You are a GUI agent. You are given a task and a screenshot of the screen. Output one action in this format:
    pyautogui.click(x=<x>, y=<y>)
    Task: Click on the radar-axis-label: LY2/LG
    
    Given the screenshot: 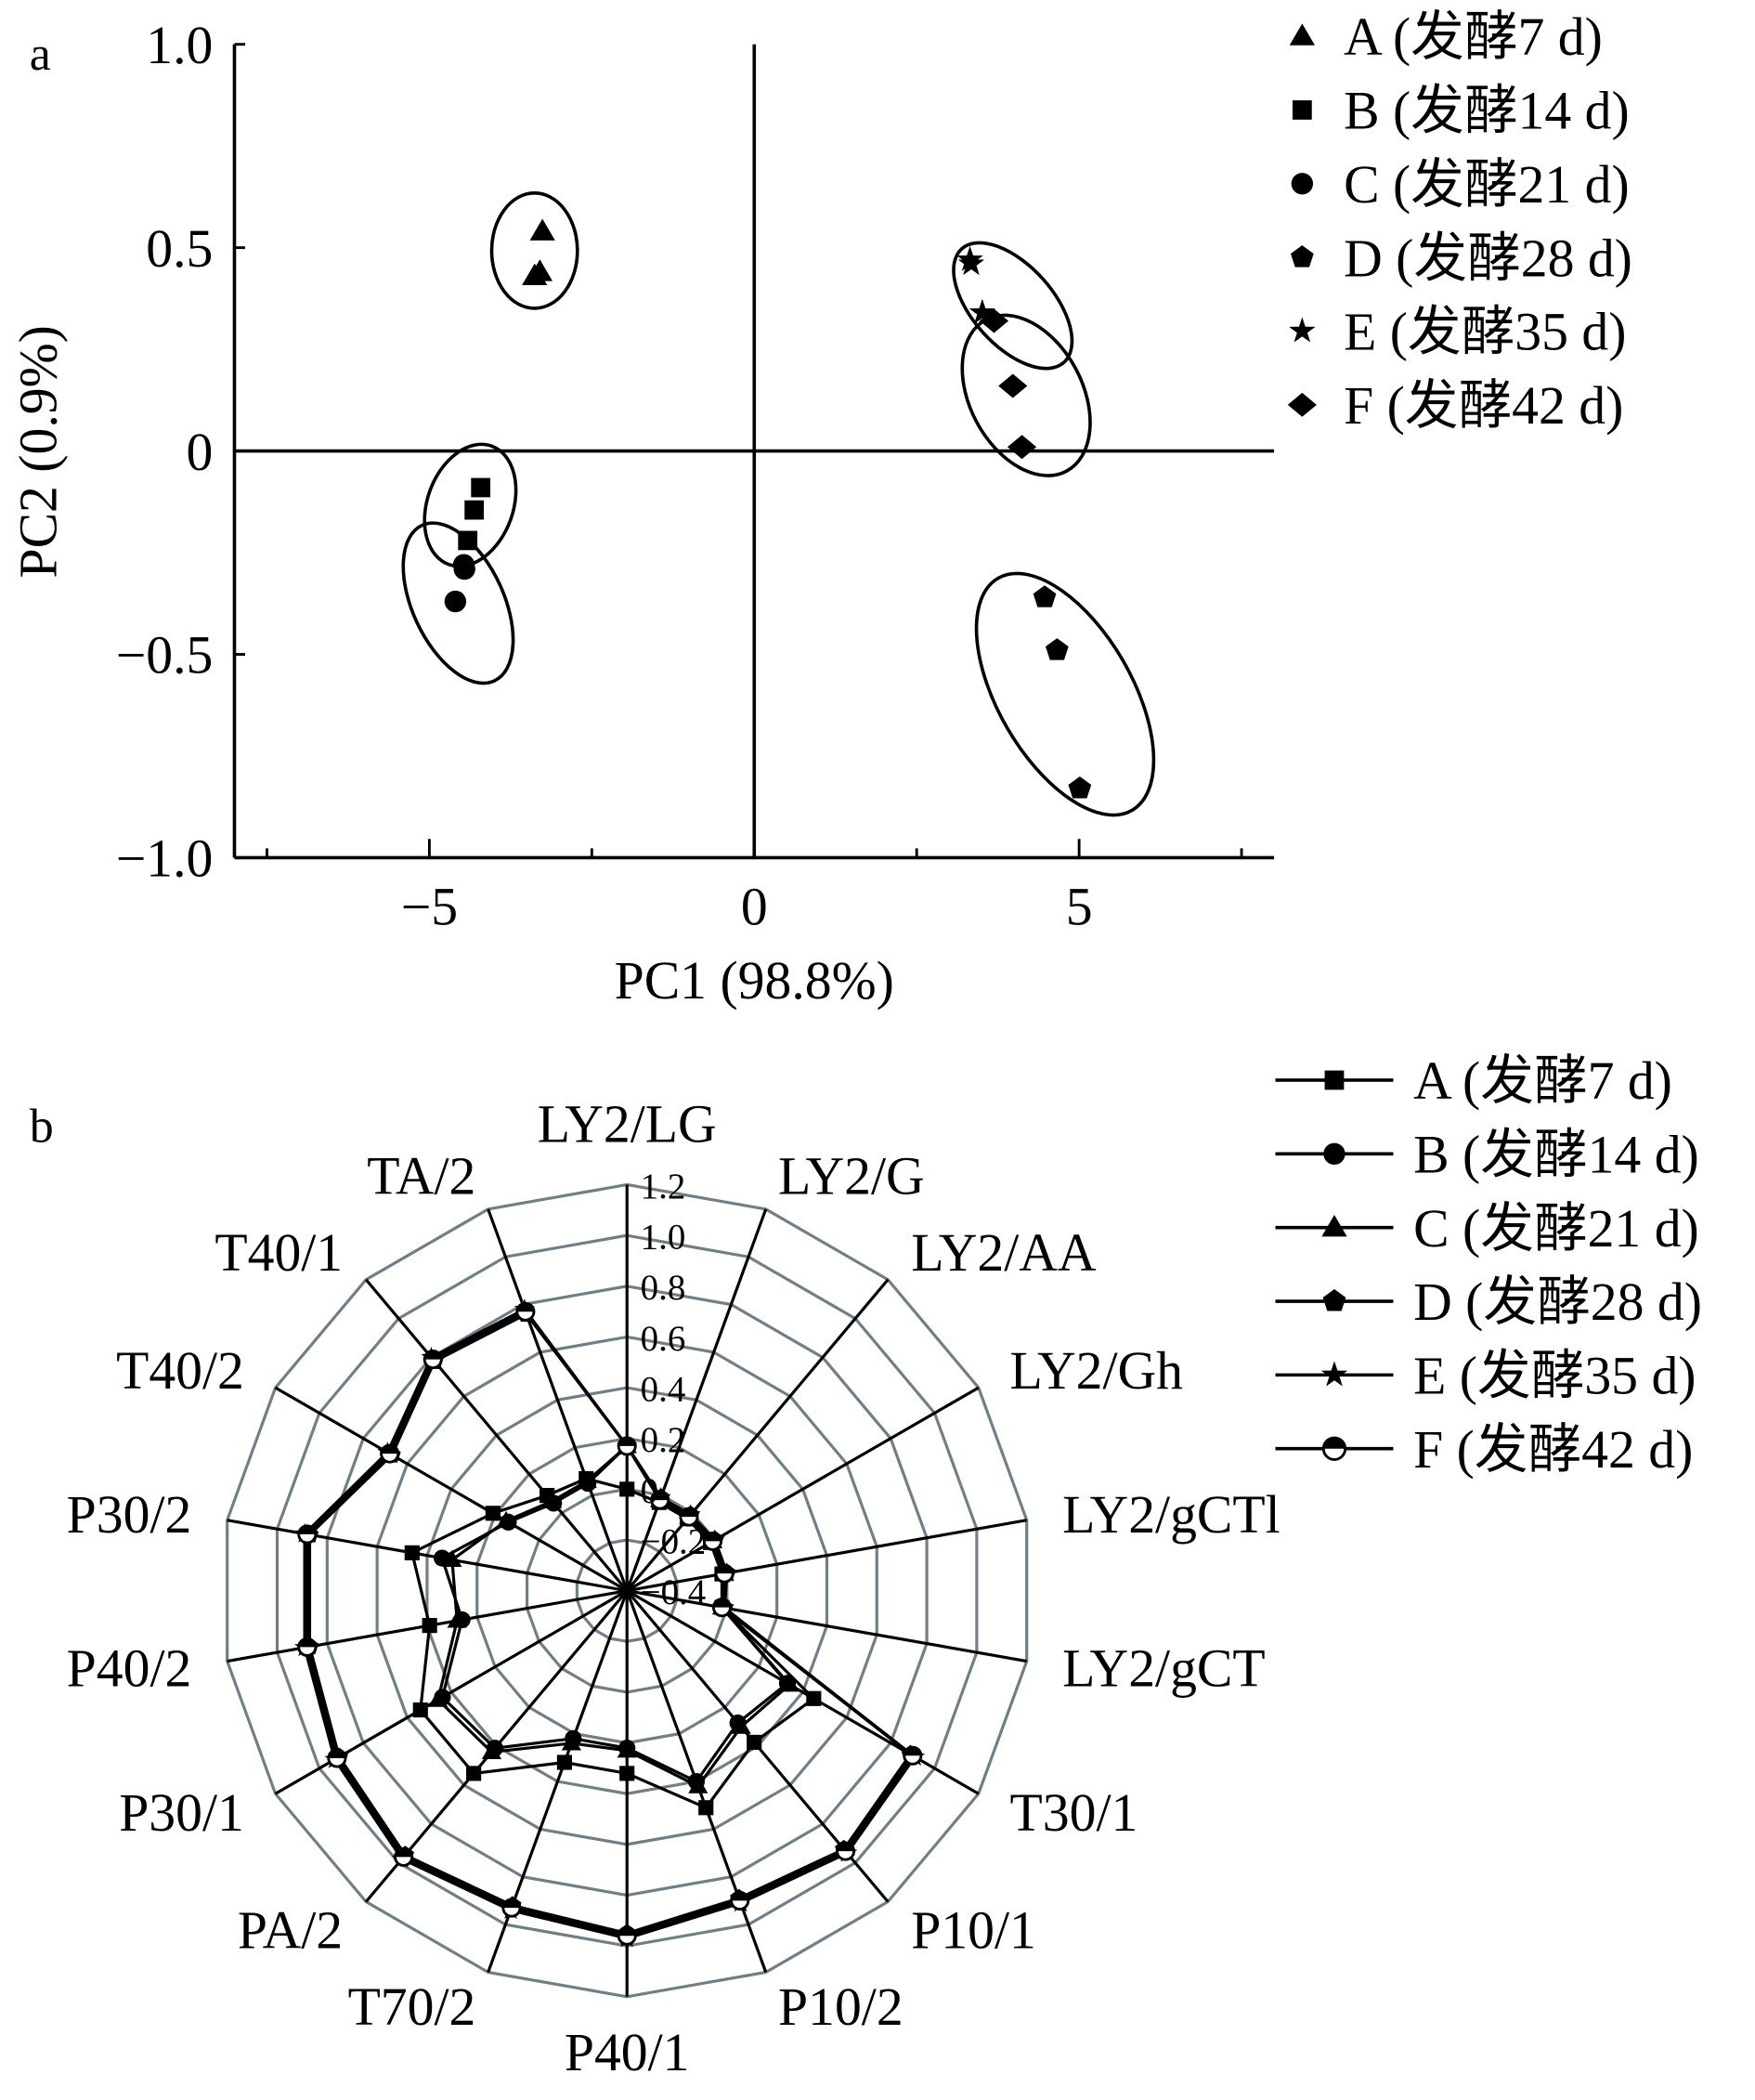 What is the action you would take?
    pyautogui.click(x=627, y=1124)
    